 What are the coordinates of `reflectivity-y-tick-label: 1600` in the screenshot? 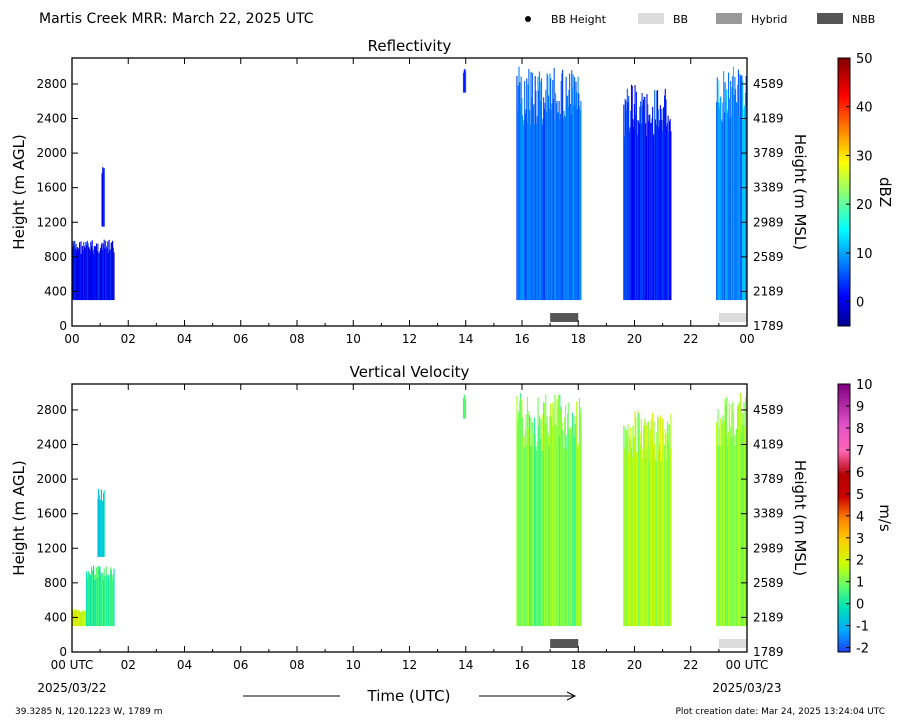 It's located at (51, 188).